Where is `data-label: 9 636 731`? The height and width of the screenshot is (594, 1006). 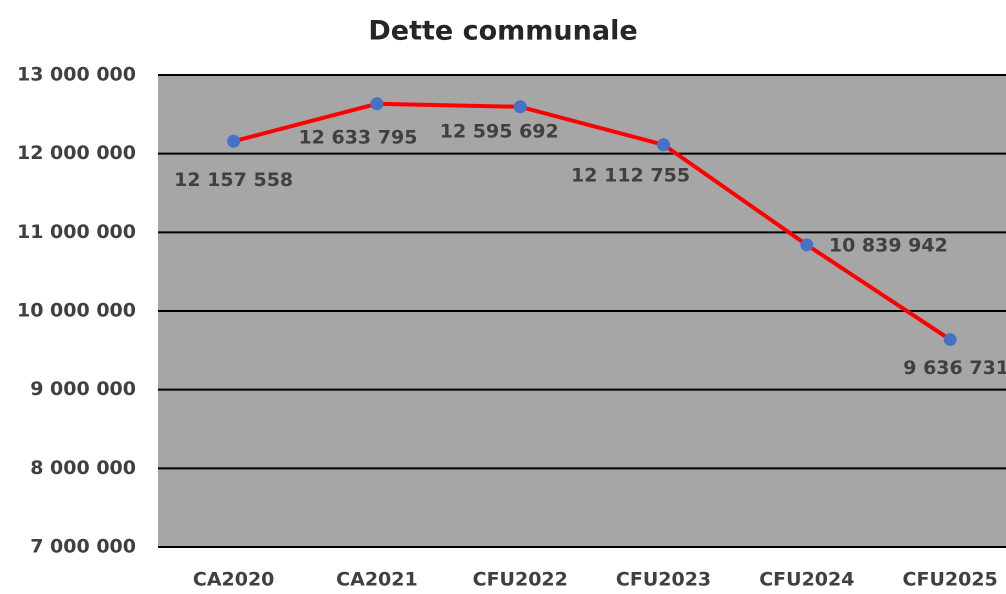
data-label: 9 636 731 is located at coordinates (954, 368).